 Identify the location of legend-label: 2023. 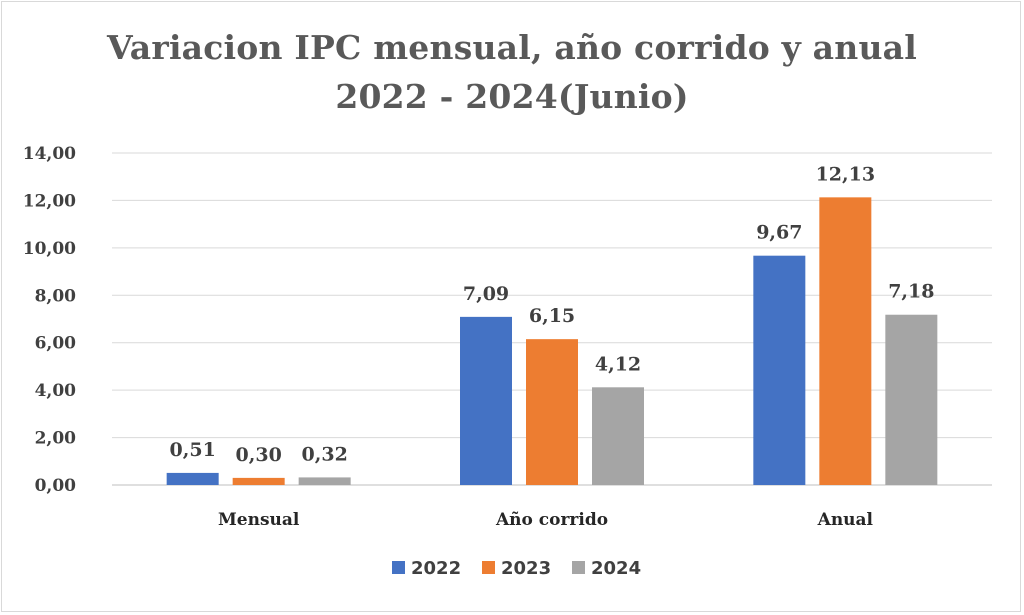
(526, 568).